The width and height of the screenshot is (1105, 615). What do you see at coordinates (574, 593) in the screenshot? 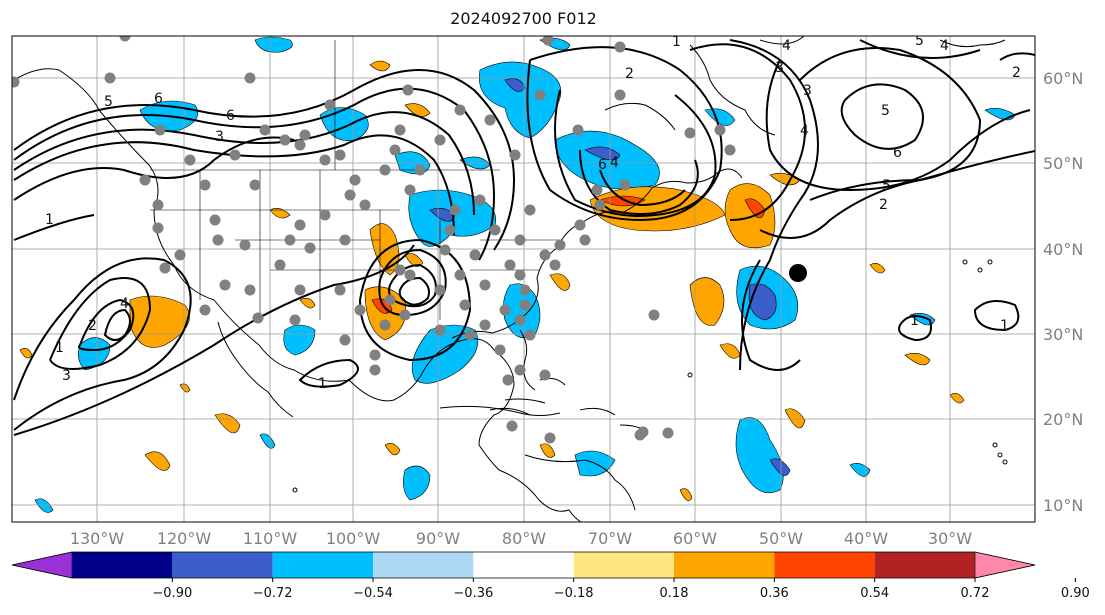
I see `colorbar-tick-label: −0.18` at bounding box center [574, 593].